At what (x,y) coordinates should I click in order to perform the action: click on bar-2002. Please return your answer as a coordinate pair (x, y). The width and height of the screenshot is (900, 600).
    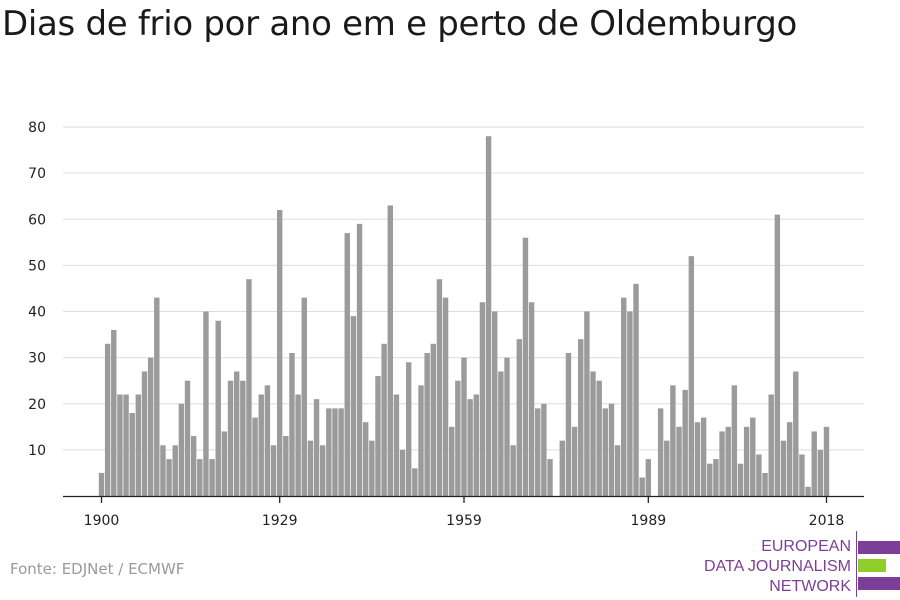
    Looking at the image, I should click on (728, 461).